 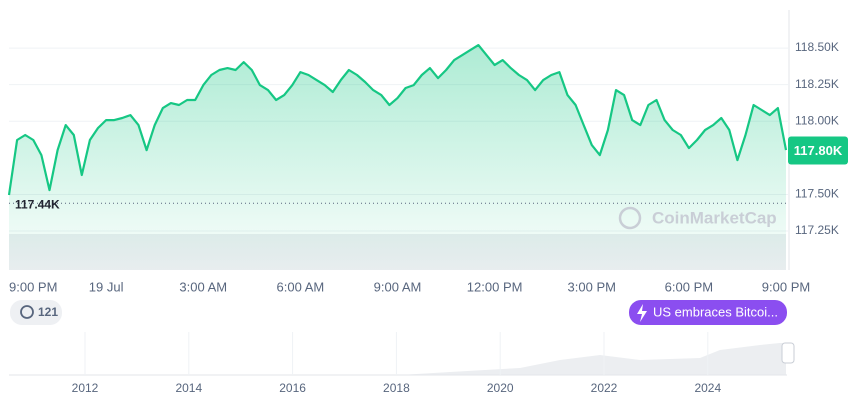 I want to click on y-tick-label: 117.50K, so click(x=817, y=194).